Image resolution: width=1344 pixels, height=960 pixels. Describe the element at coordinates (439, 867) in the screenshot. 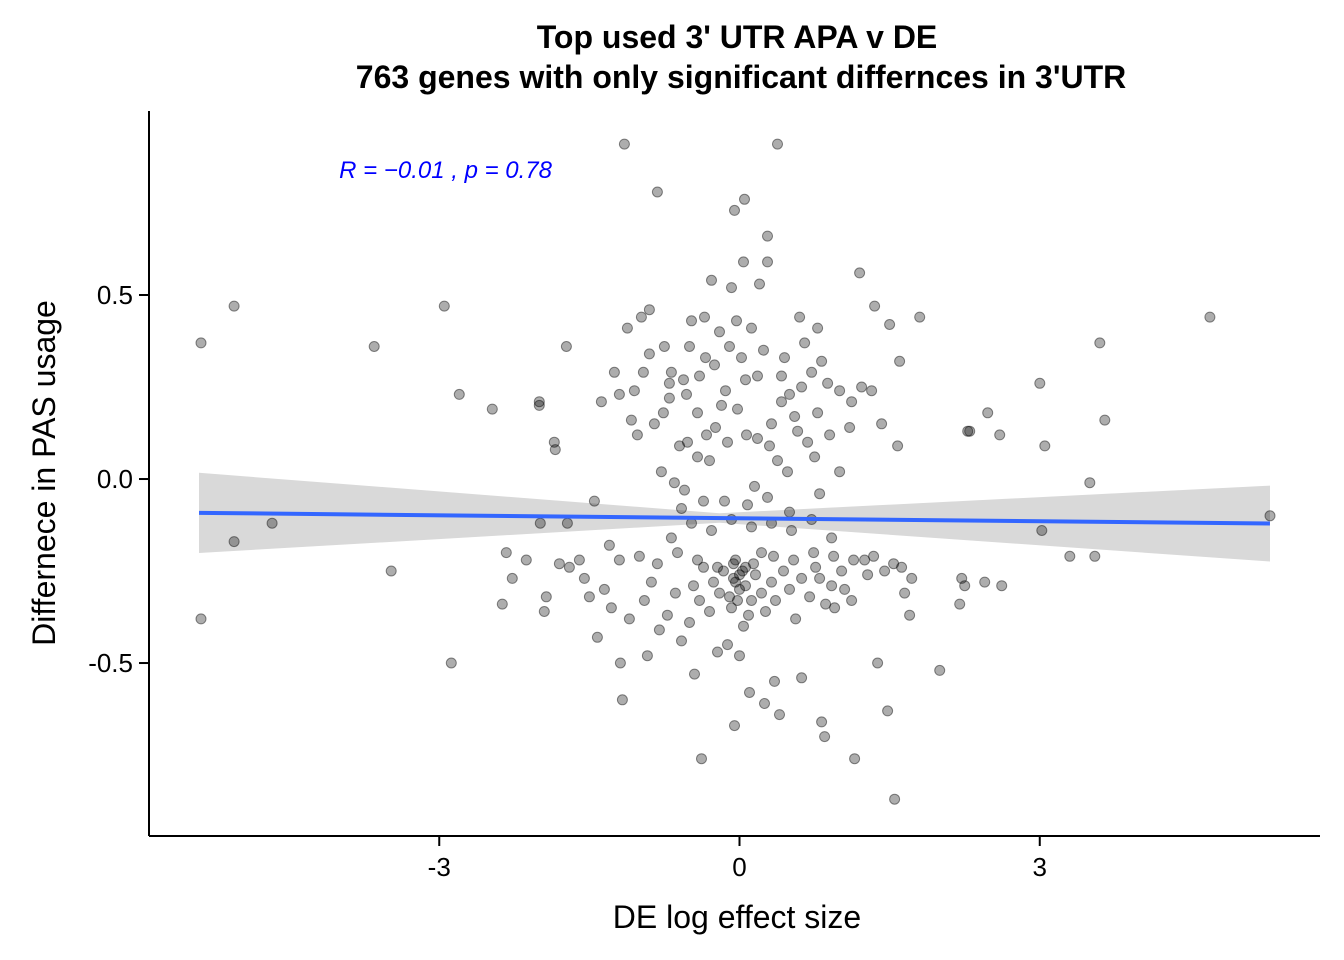

I see `x-tick-label: -3` at that location.